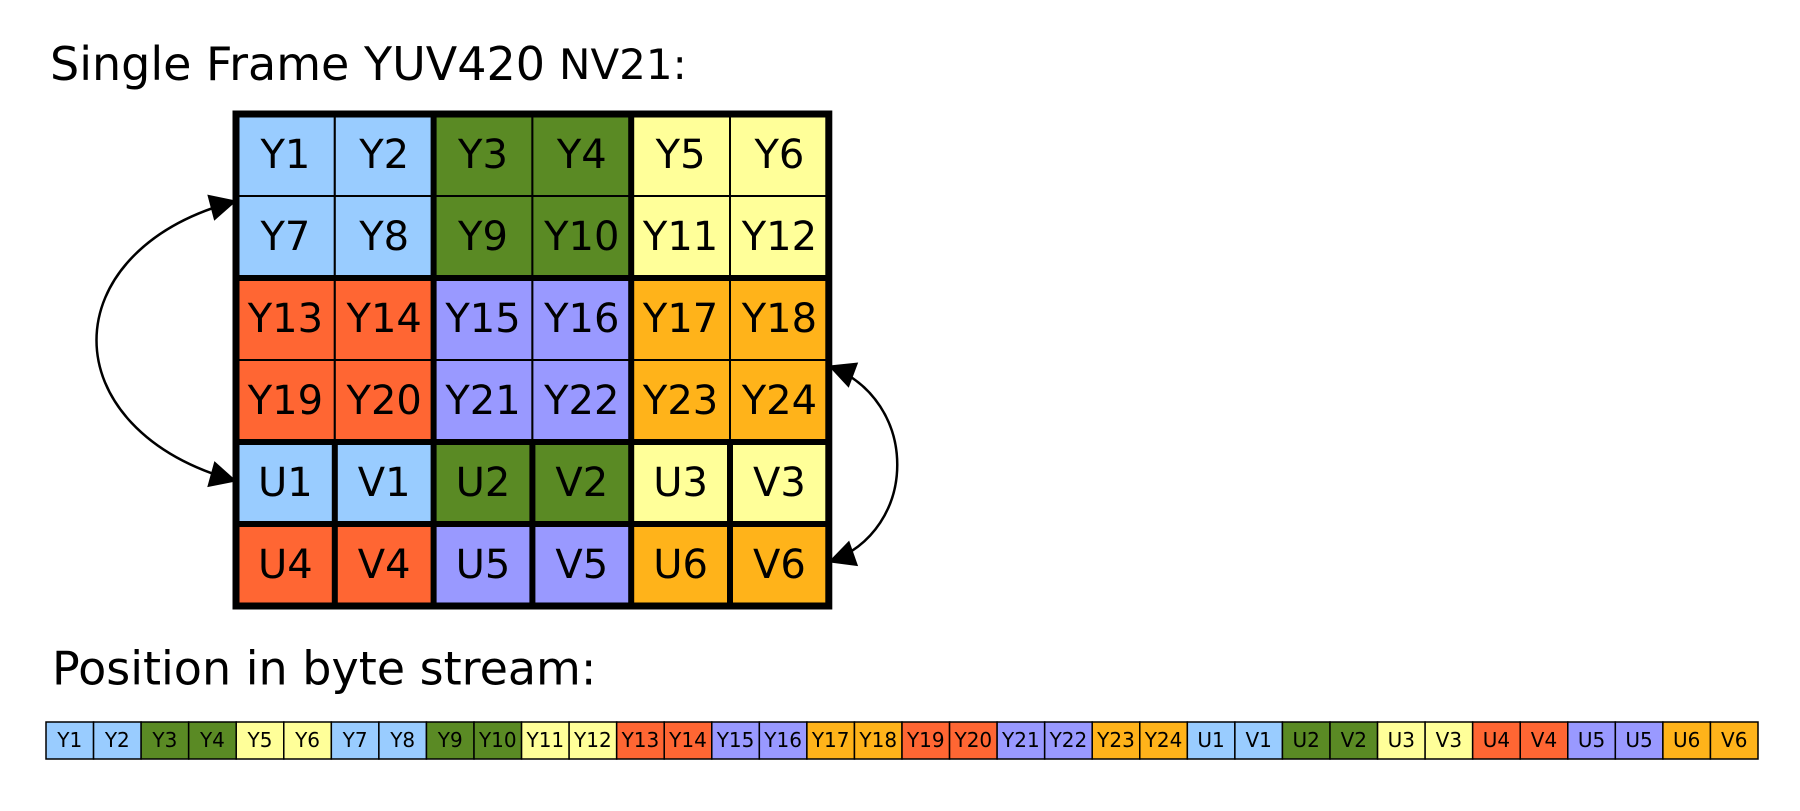 This screenshot has height=811, width=1800. I want to click on stream-cell-label: Y4, so click(212, 740).